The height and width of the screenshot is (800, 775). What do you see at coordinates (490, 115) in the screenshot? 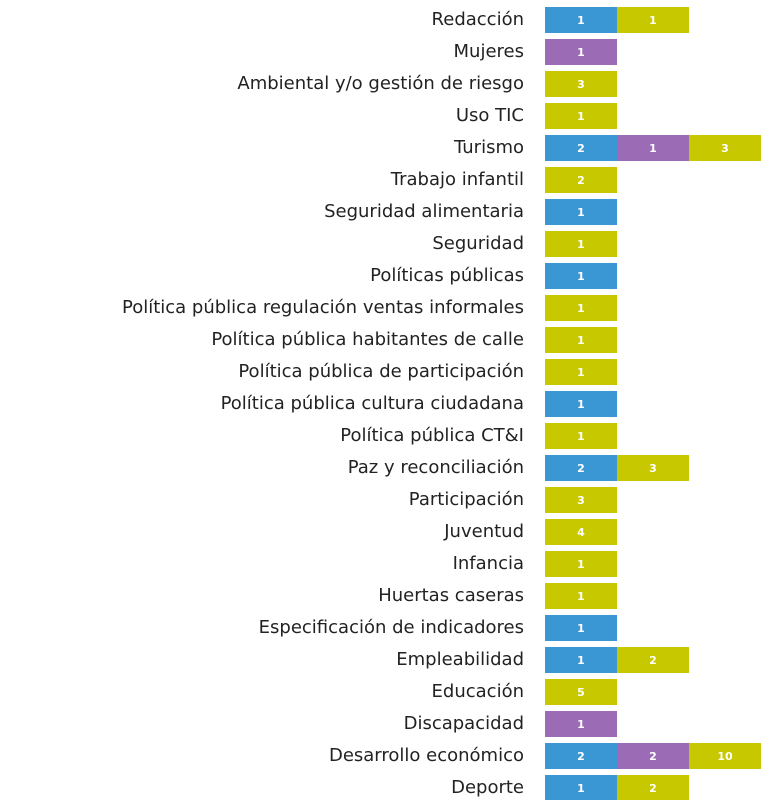
I see `category-label: Uso TIC` at bounding box center [490, 115].